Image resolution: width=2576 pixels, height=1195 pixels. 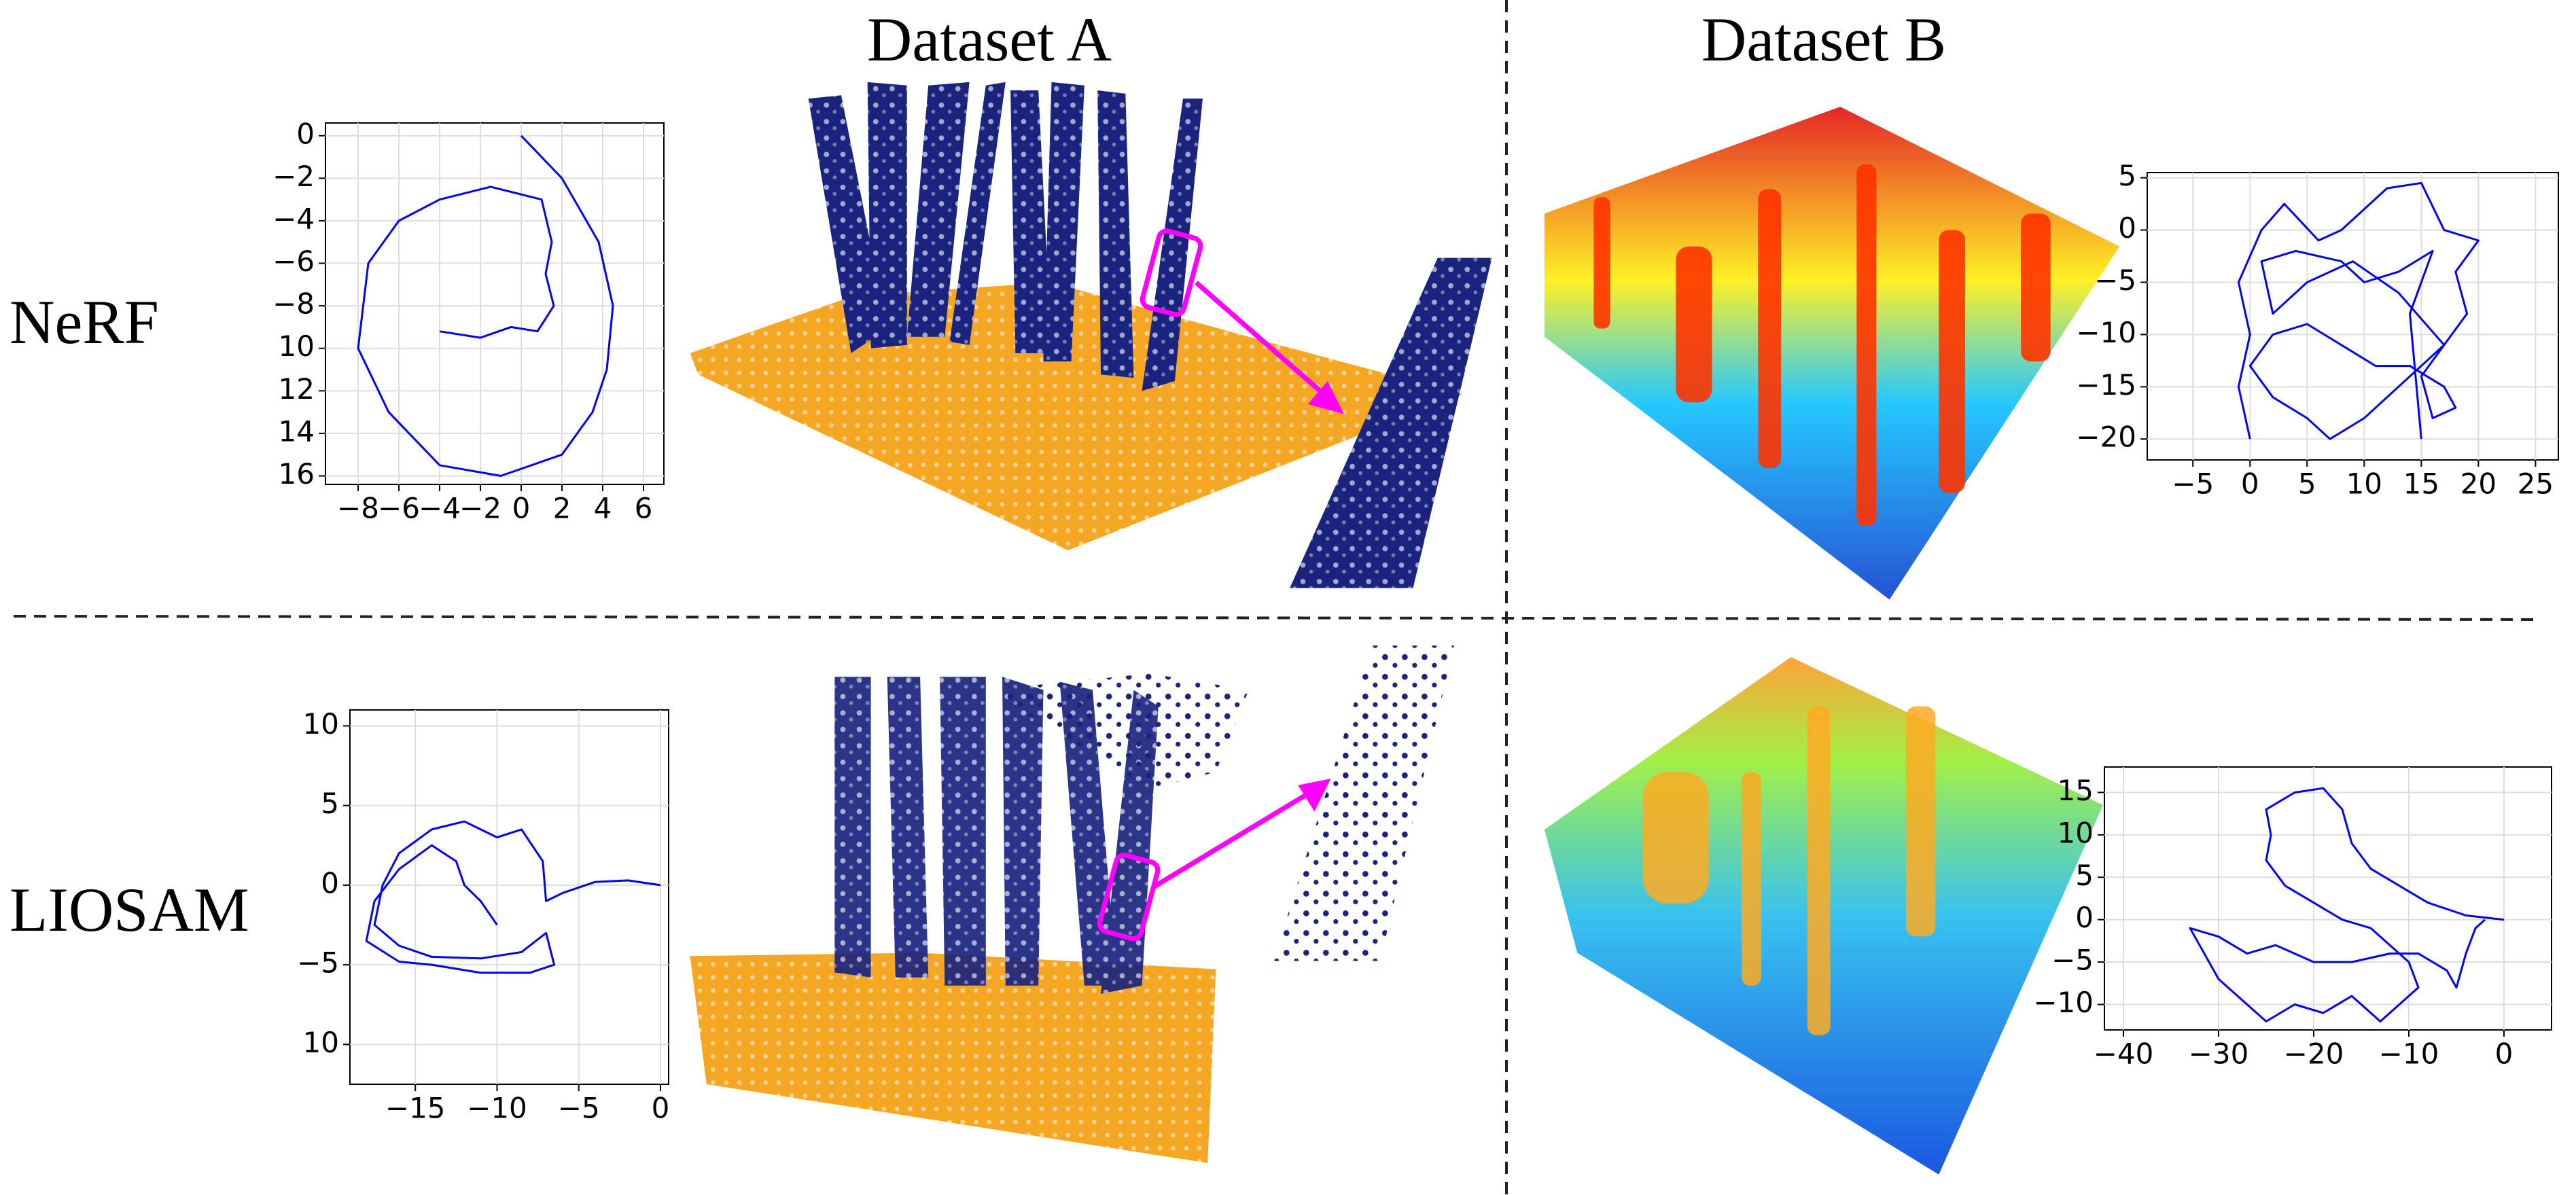 I want to click on x-tick-label: 2, so click(x=562, y=508).